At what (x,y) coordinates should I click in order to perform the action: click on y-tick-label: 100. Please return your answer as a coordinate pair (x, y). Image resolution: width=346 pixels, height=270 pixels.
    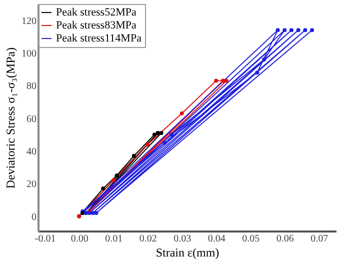
    Looking at the image, I should click on (29, 54).